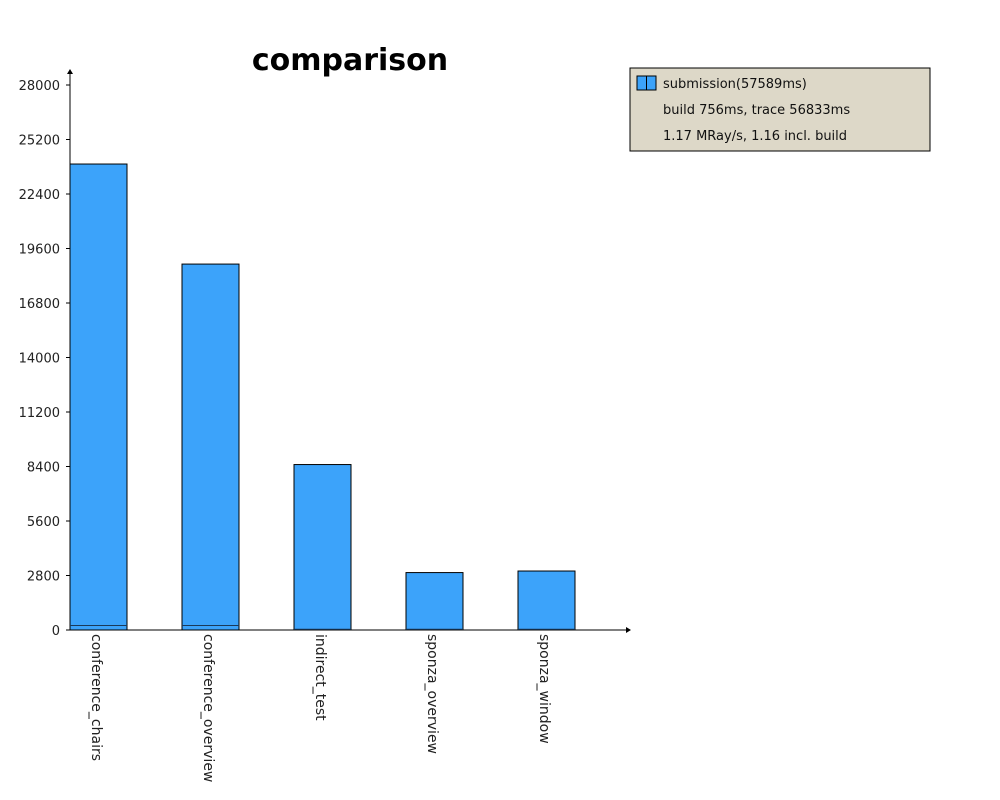 The width and height of the screenshot is (1000, 800). I want to click on x-tick-label: sponza_window, so click(544, 689).